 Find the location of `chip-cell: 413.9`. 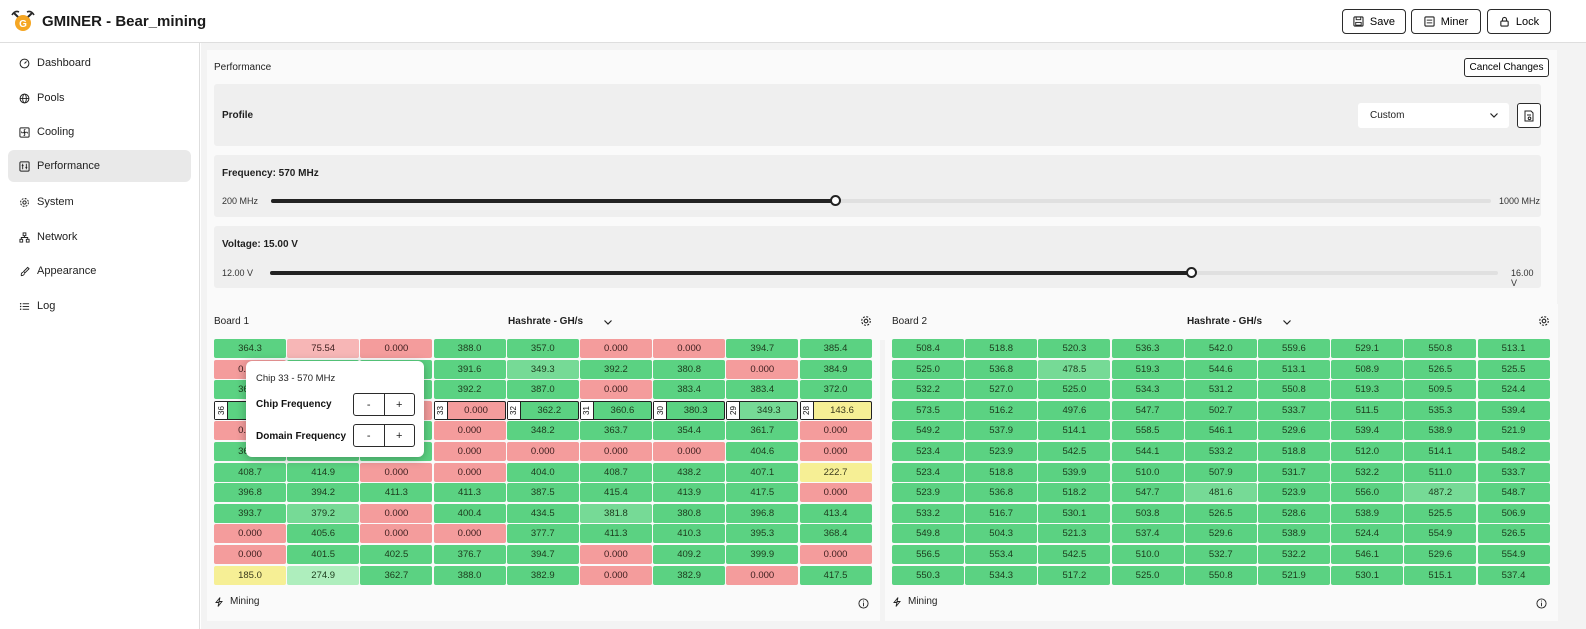

chip-cell: 413.9 is located at coordinates (689, 493).